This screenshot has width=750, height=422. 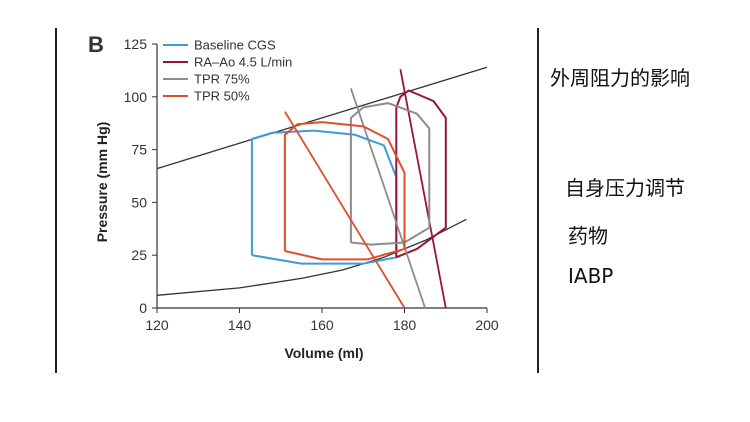 What do you see at coordinates (322, 325) in the screenshot?
I see `x-tick-label: 160` at bounding box center [322, 325].